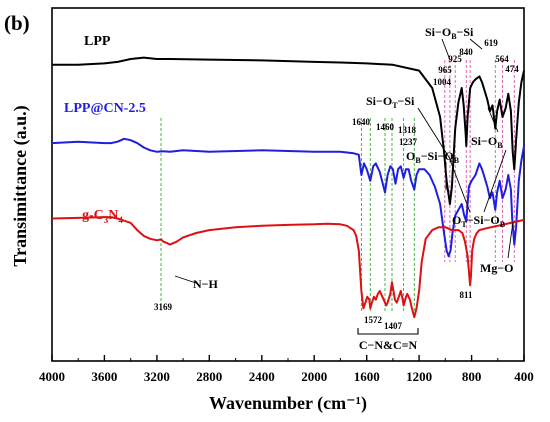 This screenshot has width=550, height=422. I want to click on leader-siobsi-a, so click(446, 49).